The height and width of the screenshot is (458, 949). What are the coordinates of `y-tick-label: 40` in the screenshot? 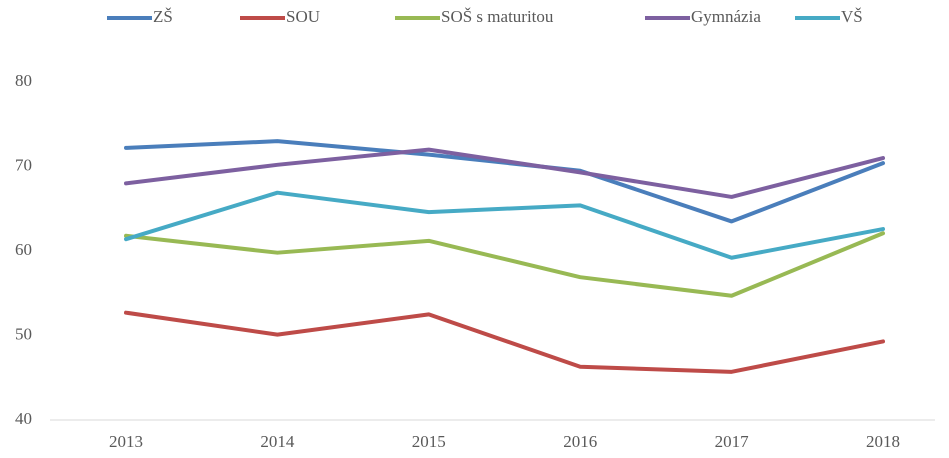 It's located at (23, 418).